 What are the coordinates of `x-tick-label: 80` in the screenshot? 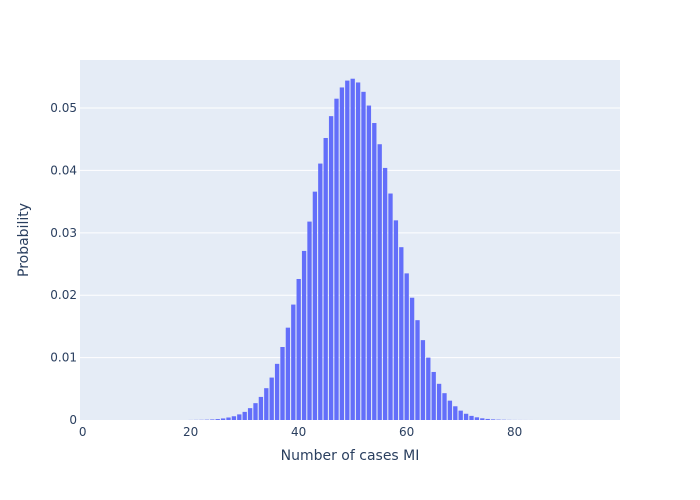 It's located at (514, 432).